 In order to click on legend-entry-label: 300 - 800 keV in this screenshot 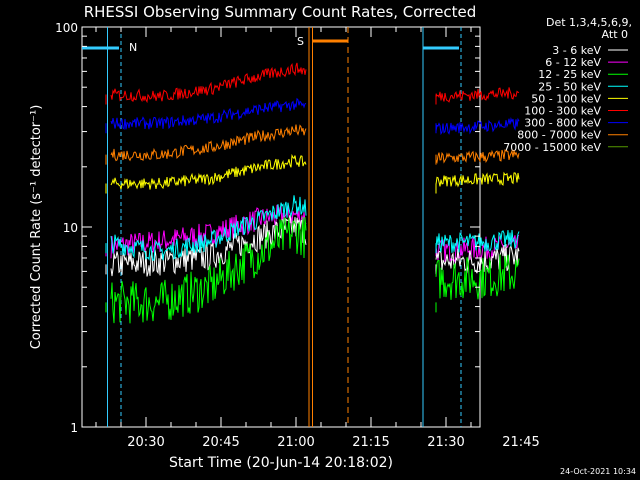, I will do `click(562, 123)`.